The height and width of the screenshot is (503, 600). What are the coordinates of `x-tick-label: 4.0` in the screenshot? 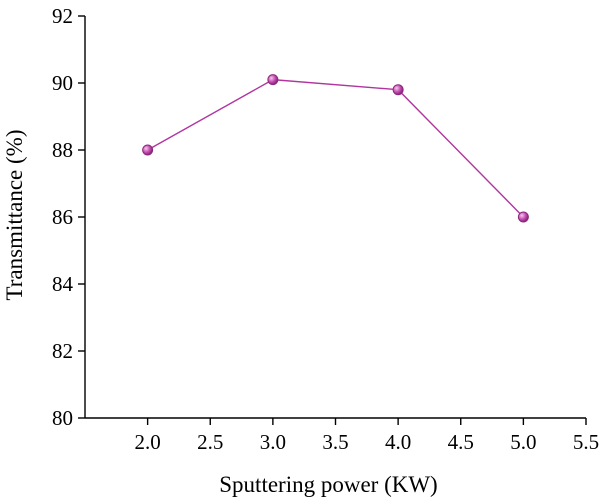 It's located at (398, 442).